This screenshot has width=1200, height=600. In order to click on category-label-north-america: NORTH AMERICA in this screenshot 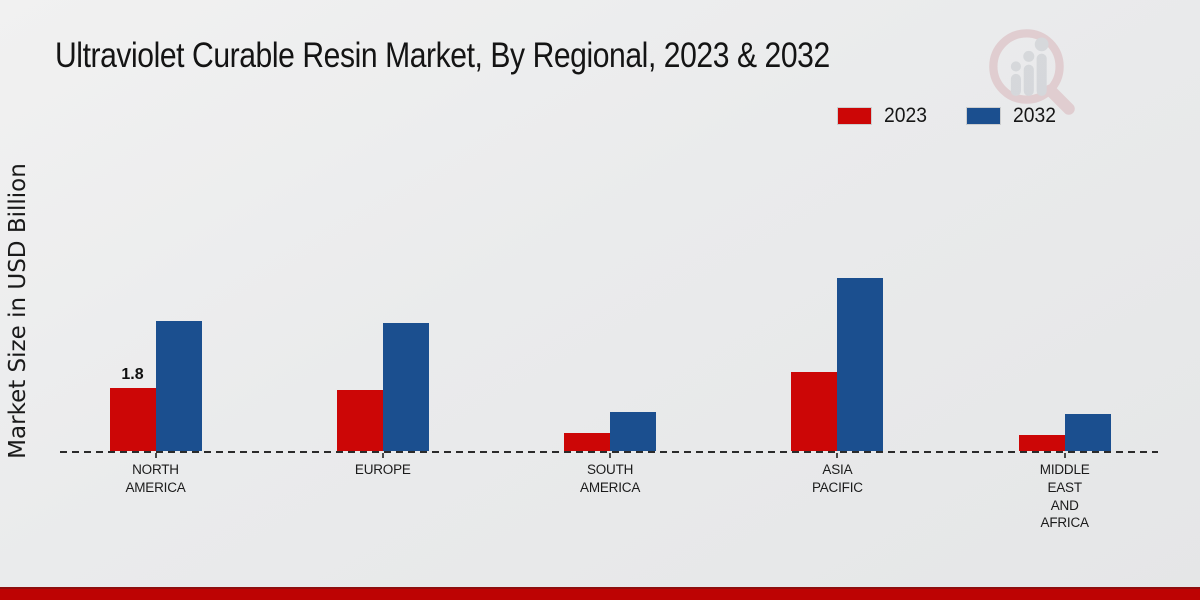, I will do `click(155, 478)`.